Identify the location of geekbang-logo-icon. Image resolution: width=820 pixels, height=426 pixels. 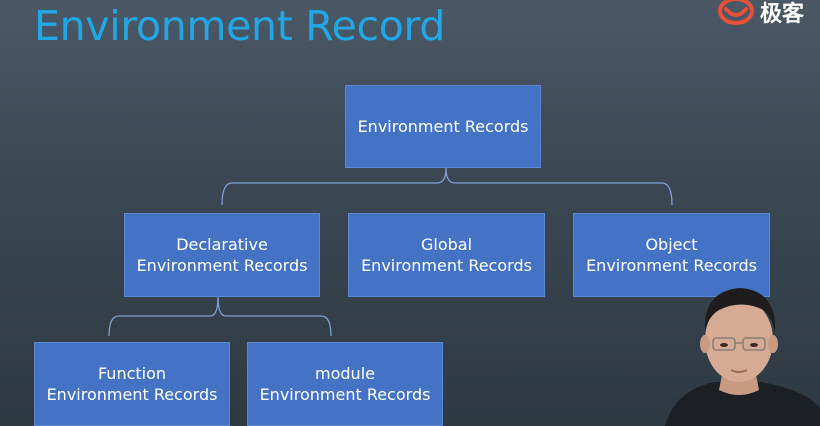
(736, 12).